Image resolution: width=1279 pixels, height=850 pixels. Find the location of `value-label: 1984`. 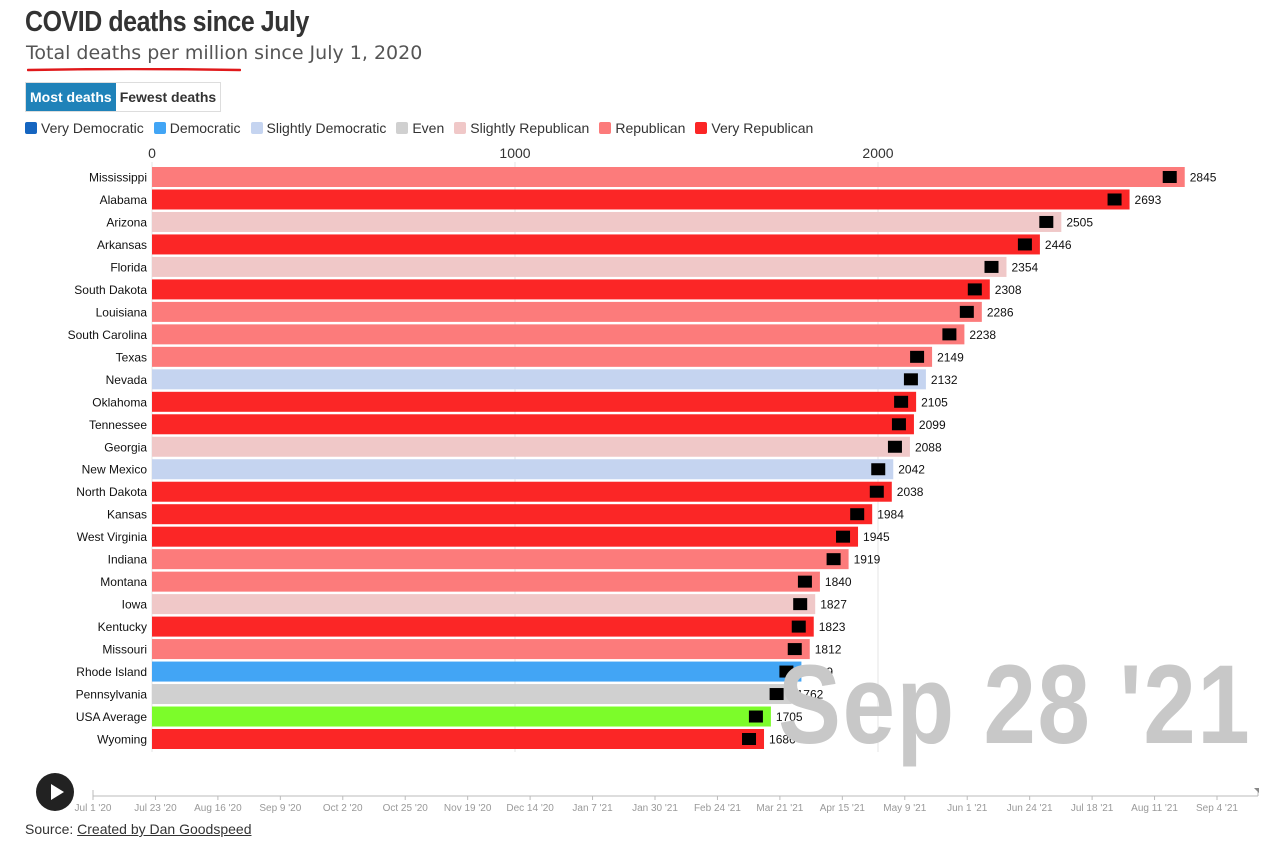

value-label: 1984 is located at coordinates (890, 515).